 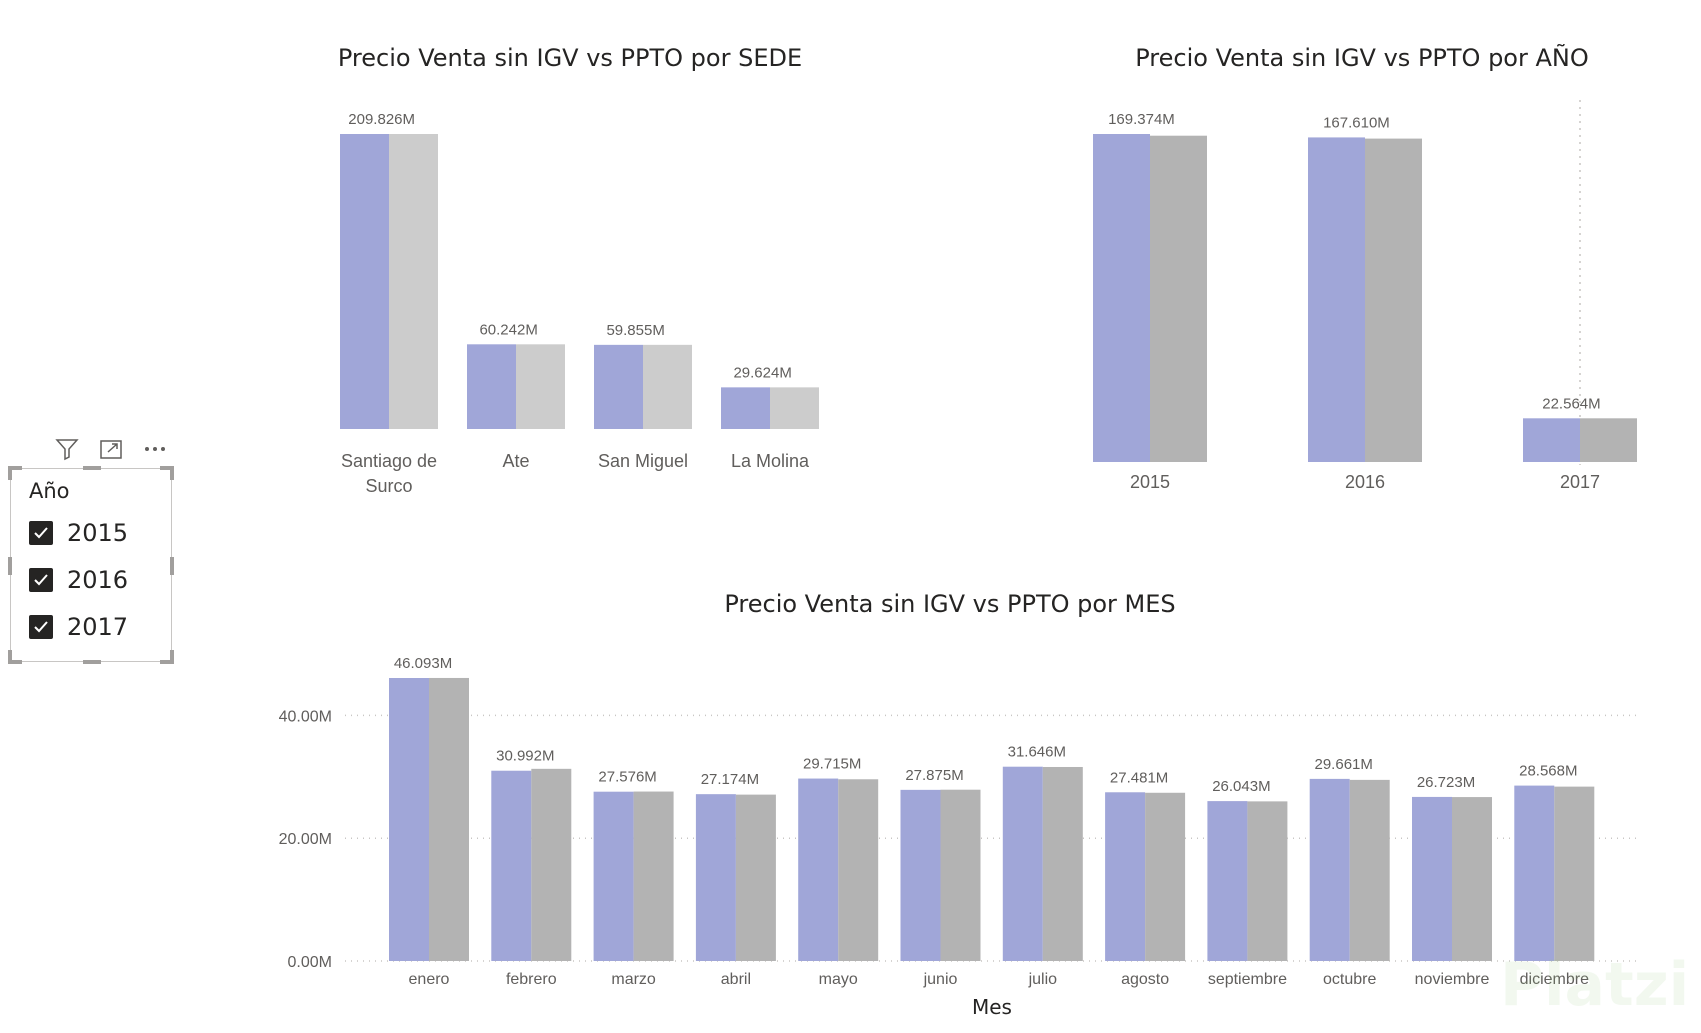 I want to click on x-tick-label: diciembre, so click(x=1554, y=979).